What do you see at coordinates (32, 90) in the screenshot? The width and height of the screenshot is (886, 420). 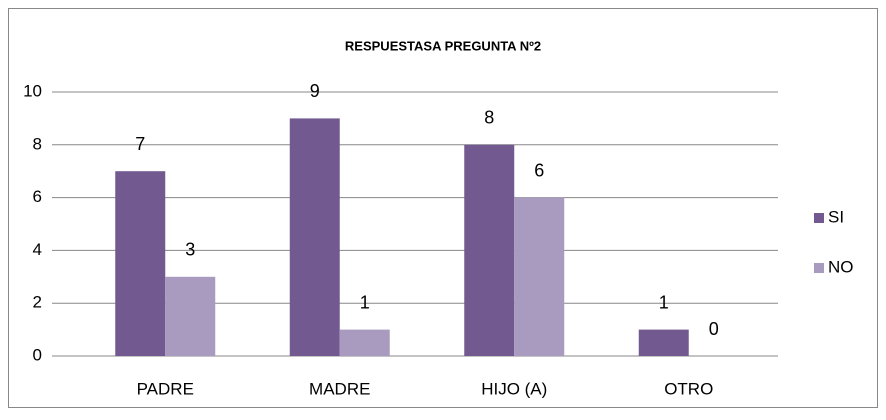 I see `y-tick-label: 10` at bounding box center [32, 90].